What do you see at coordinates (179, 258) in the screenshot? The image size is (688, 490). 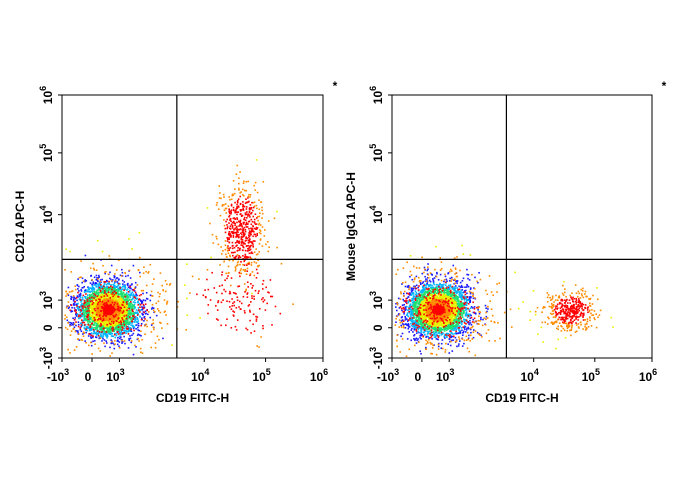 I see `dot-cloud` at bounding box center [179, 258].